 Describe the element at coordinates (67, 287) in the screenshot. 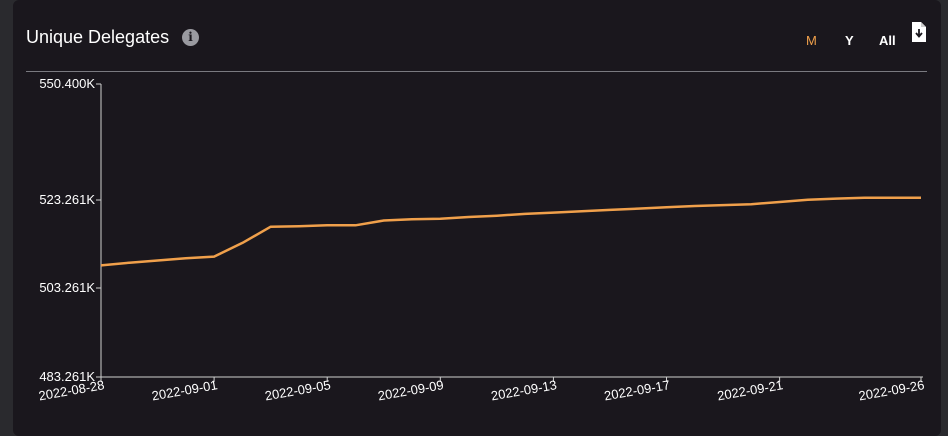

I see `y-tick-label: 503.261K` at that location.